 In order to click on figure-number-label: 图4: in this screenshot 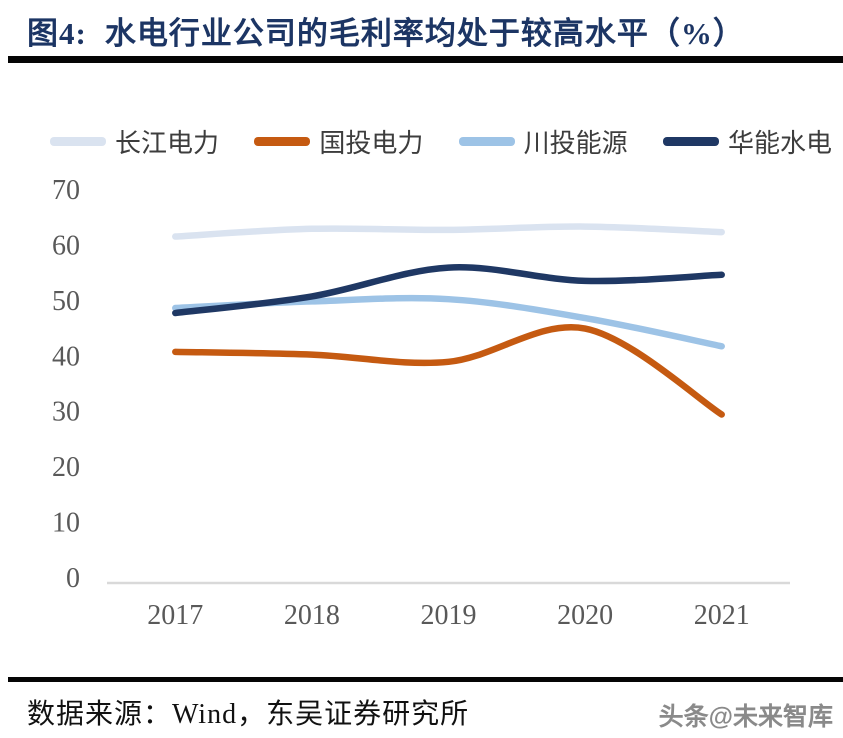, I will do `click(57, 33)`.